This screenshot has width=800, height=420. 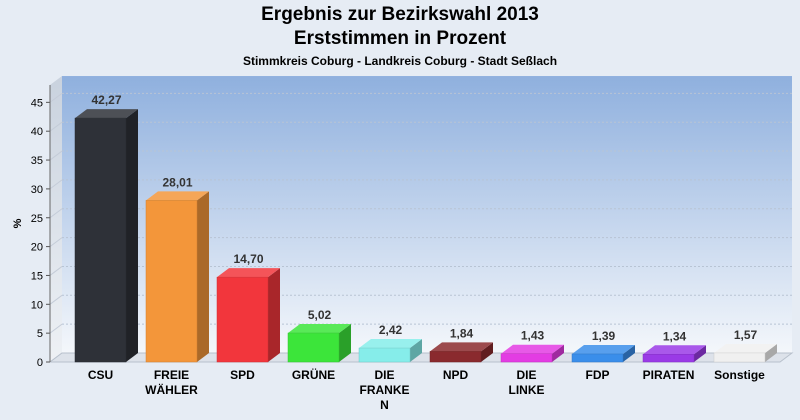 I want to click on y-axis-label: %, so click(x=18, y=223).